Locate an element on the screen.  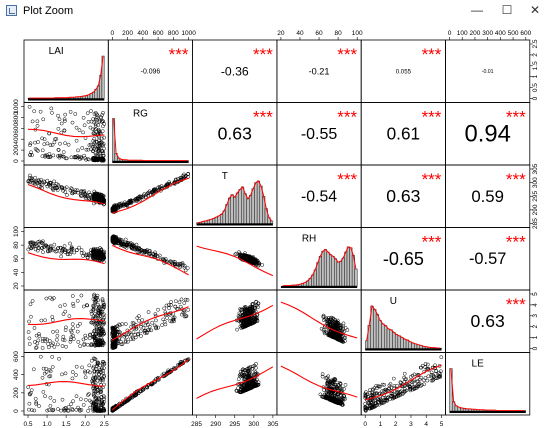
close-icon: ✕ is located at coordinates (535, 10).